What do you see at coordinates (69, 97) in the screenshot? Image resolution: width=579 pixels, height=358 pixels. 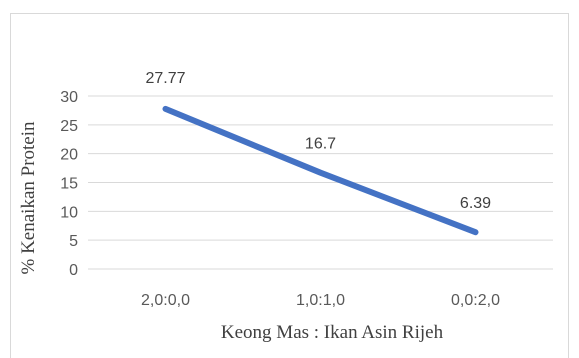 I see `y-tick-label-30: 30` at bounding box center [69, 97].